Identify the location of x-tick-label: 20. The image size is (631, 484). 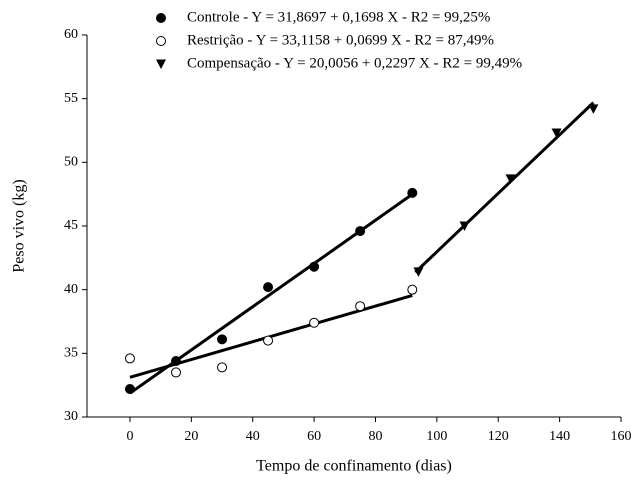
(191, 436).